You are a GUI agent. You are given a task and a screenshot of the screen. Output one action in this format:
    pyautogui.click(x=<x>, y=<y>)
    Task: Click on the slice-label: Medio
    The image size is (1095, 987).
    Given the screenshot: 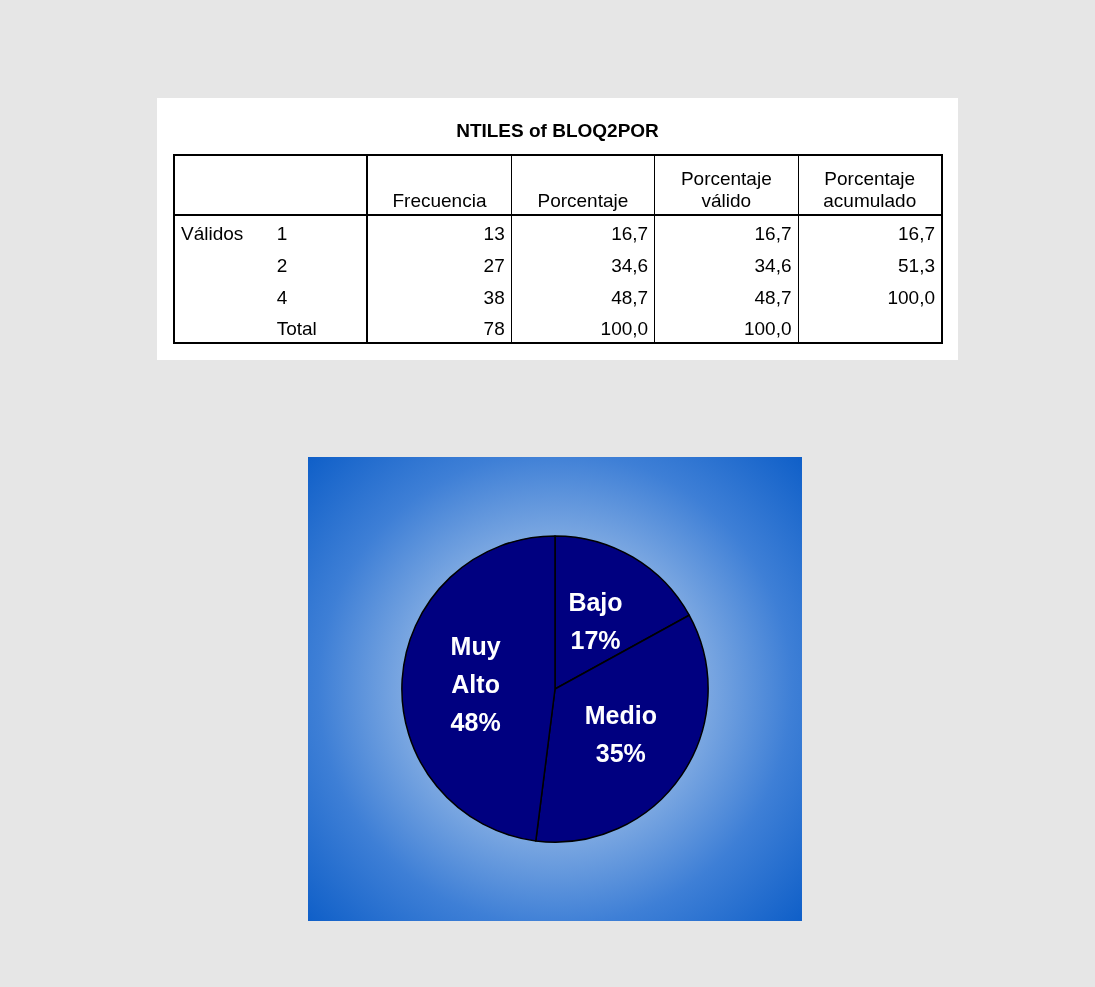 What is the action you would take?
    pyautogui.click(x=620, y=714)
    